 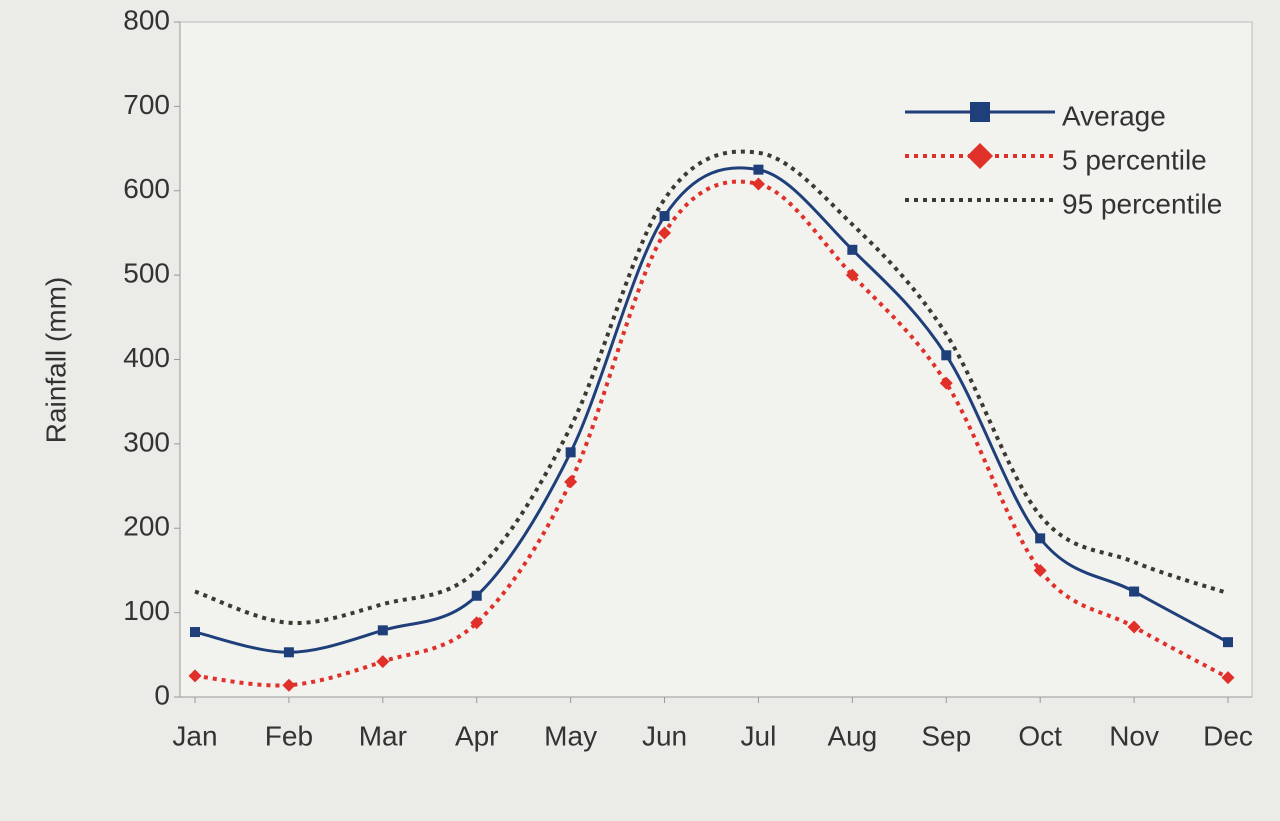 I want to click on y-tick-label: 700, so click(x=146, y=104).